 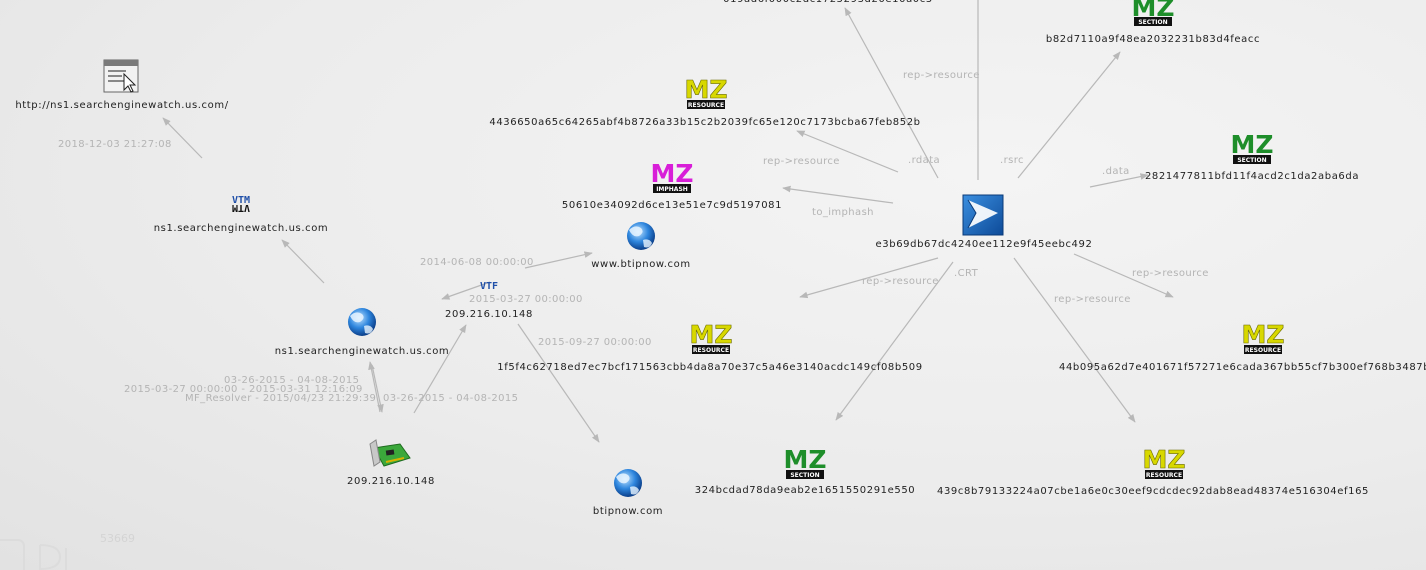 What do you see at coordinates (924, 160) in the screenshot?
I see `edge-label-hub-rdata: .rdata` at bounding box center [924, 160].